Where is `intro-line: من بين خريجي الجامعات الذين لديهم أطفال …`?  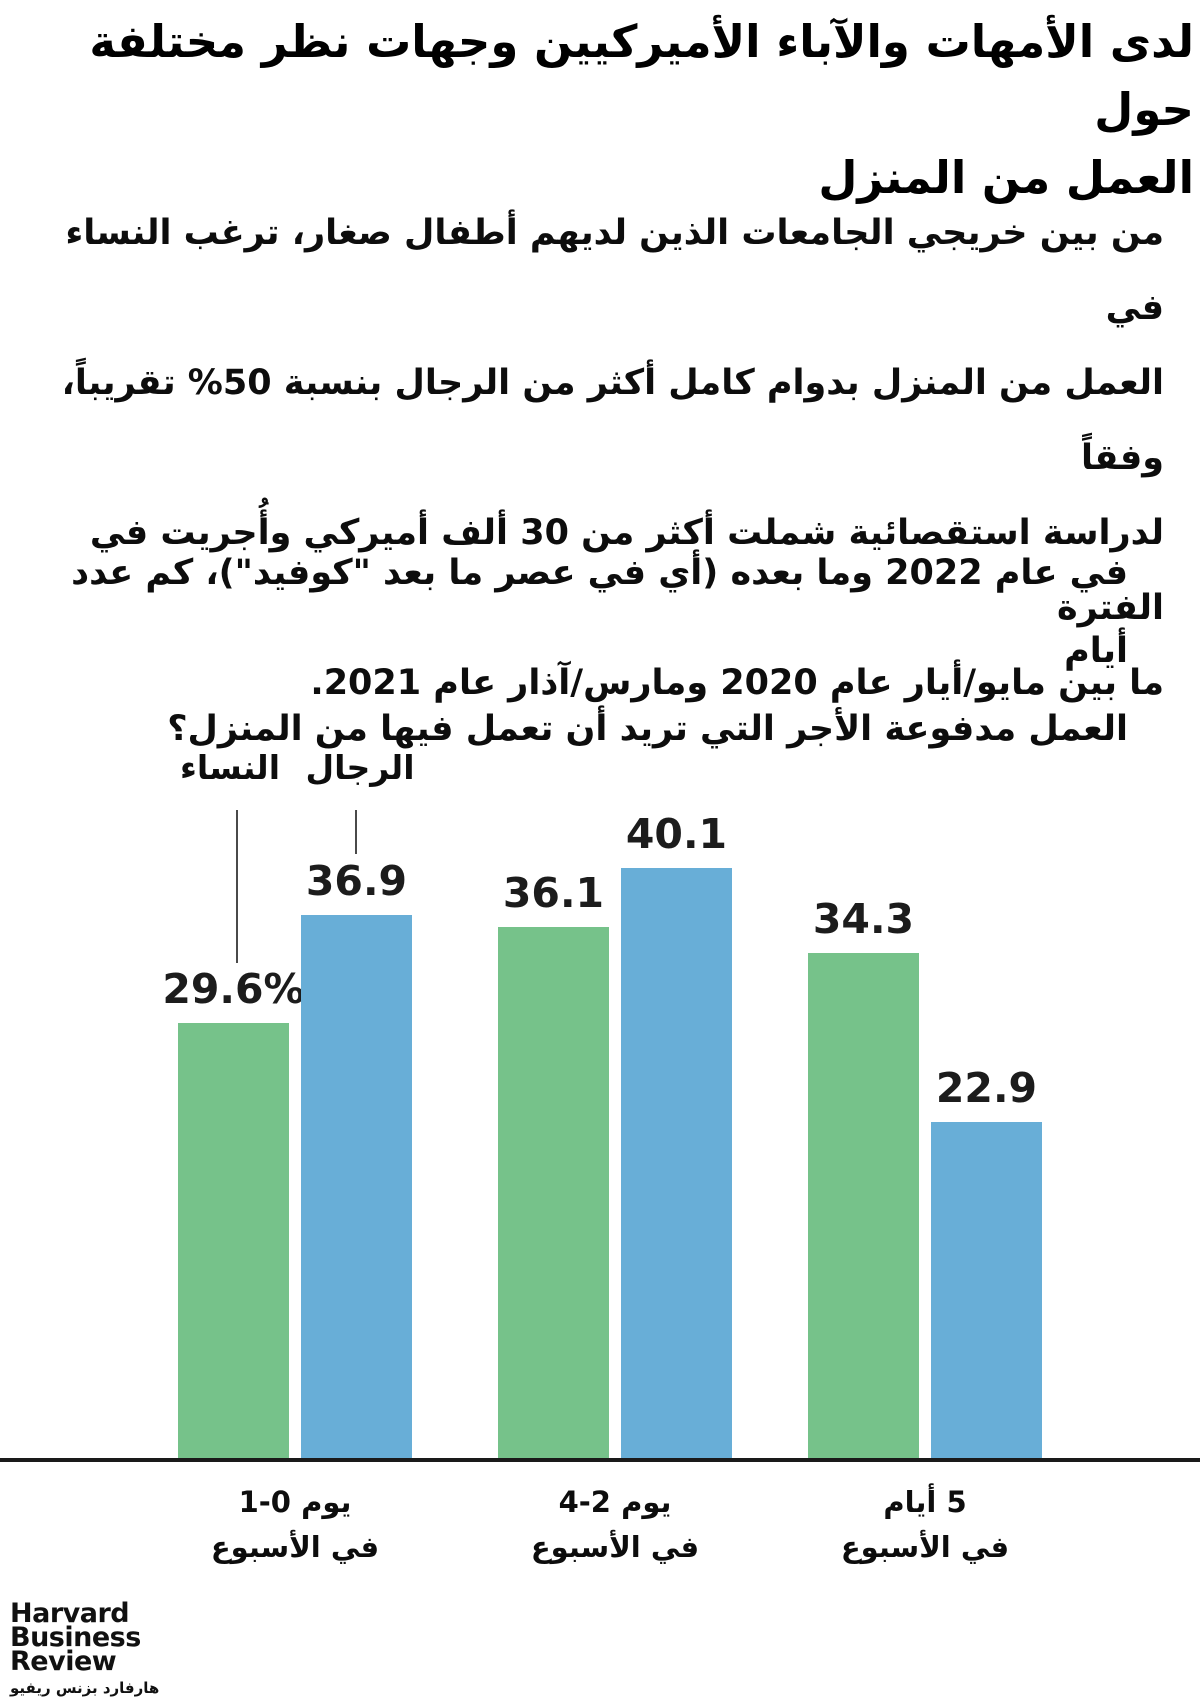 intro-line: من بين خريجي الجامعات الذين لديهم أطفال … is located at coordinates (614, 270).